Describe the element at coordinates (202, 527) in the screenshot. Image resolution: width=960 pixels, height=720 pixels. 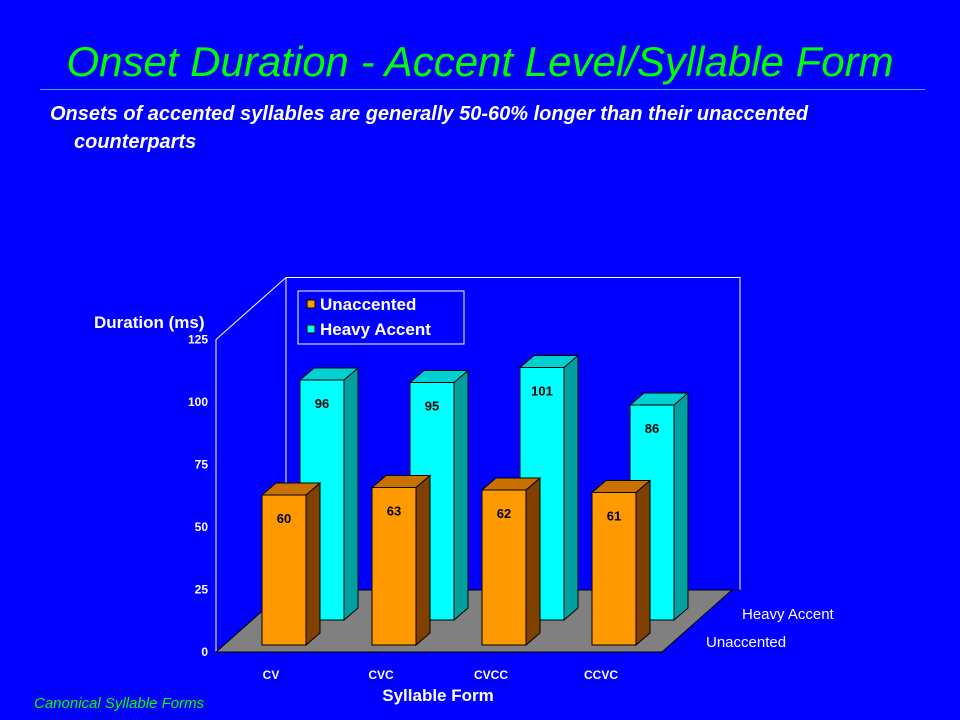
I see `y-tick-label: 50` at that location.